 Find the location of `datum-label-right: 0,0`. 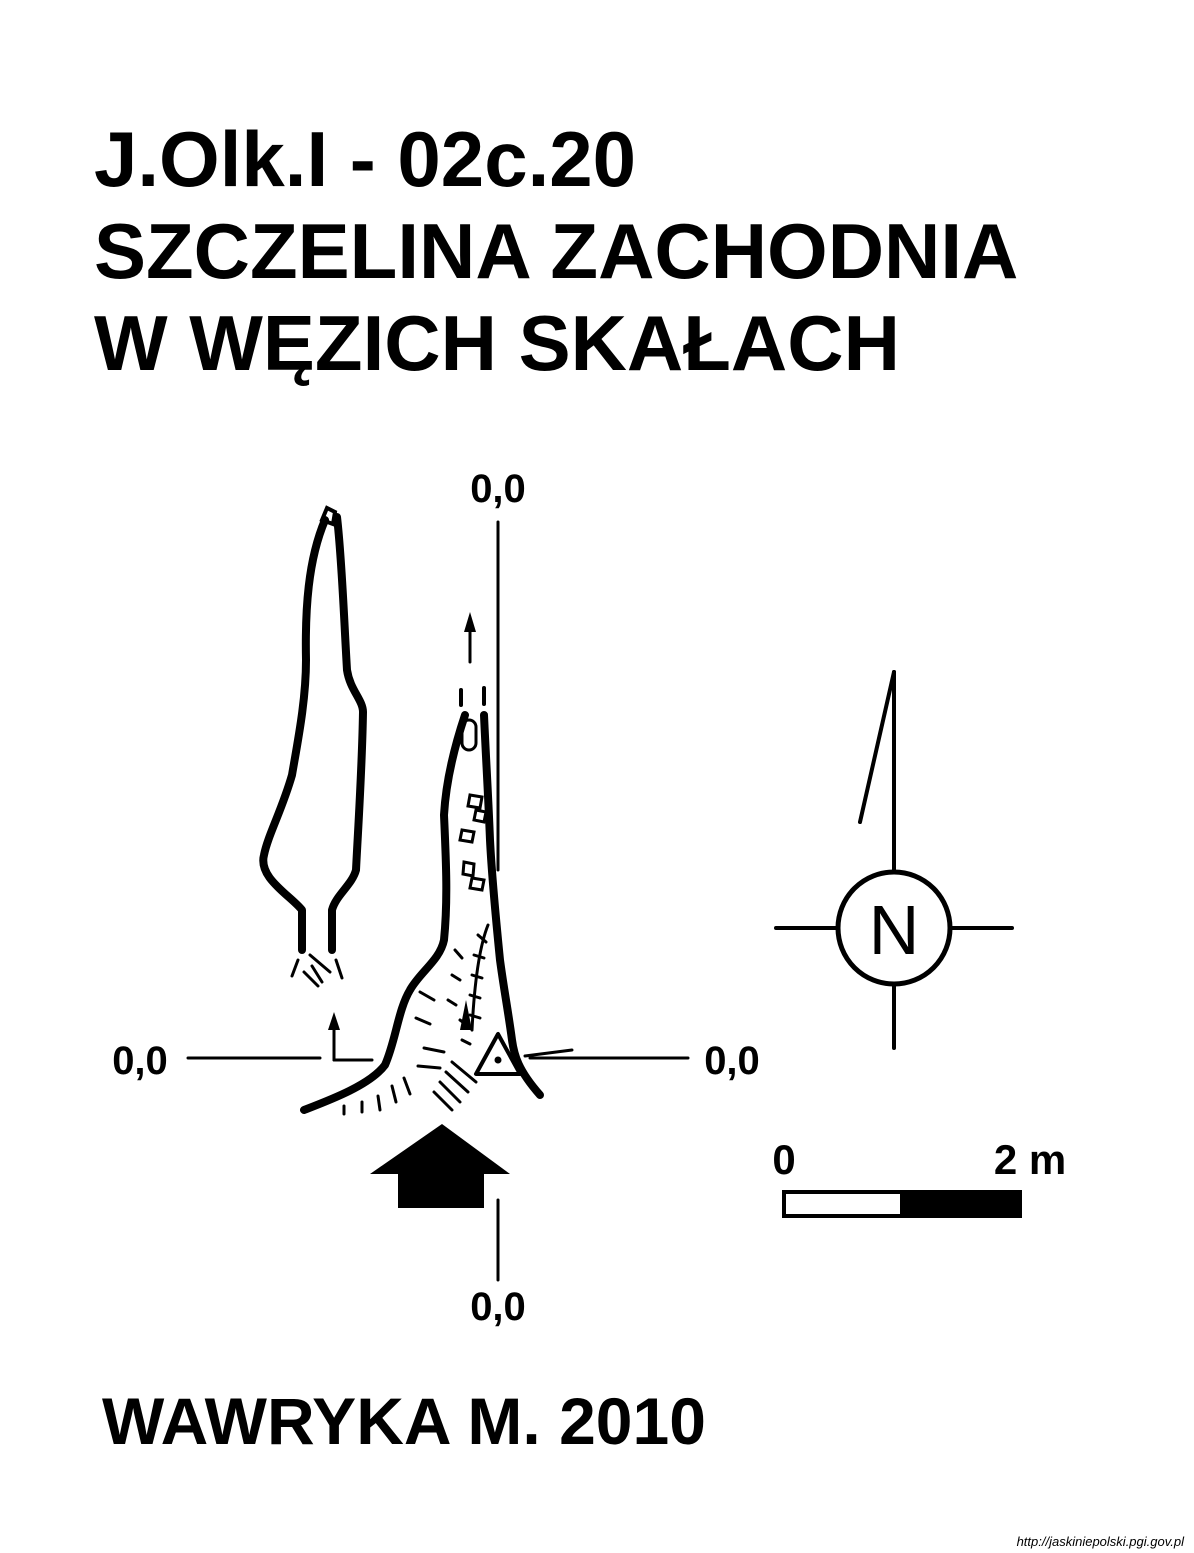

datum-label-right: 0,0 is located at coordinates (732, 1061).